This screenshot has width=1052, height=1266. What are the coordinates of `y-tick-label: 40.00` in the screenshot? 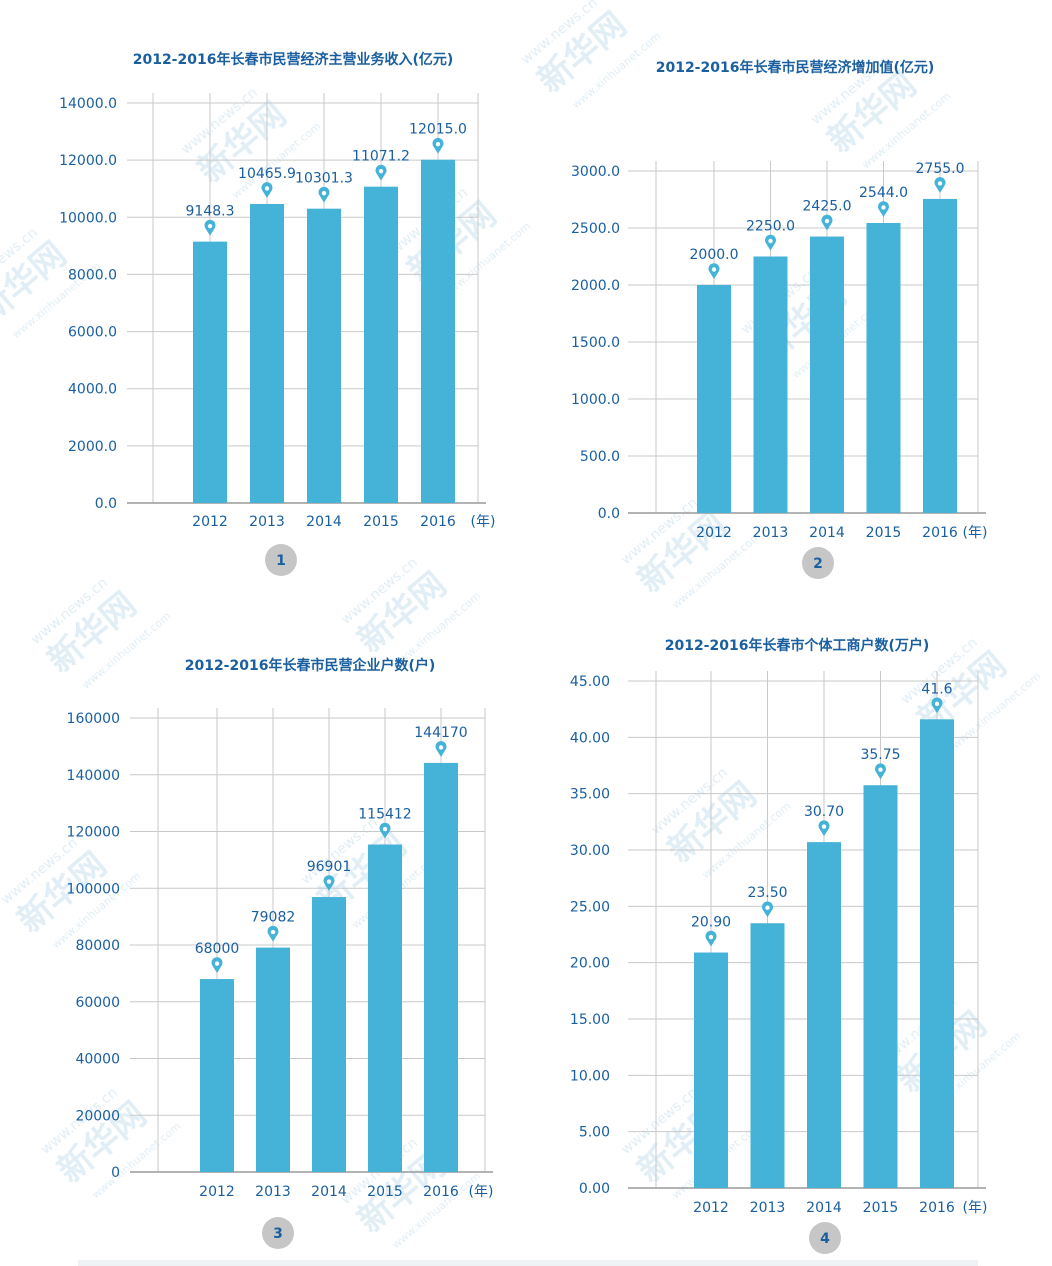 It's located at (590, 738).